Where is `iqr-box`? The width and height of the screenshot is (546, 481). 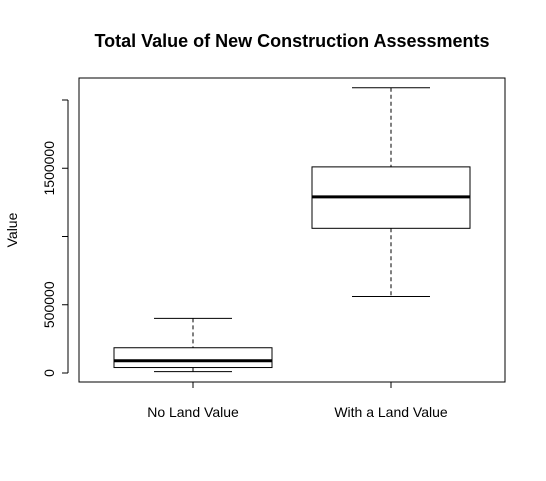 iqr-box is located at coordinates (193, 358).